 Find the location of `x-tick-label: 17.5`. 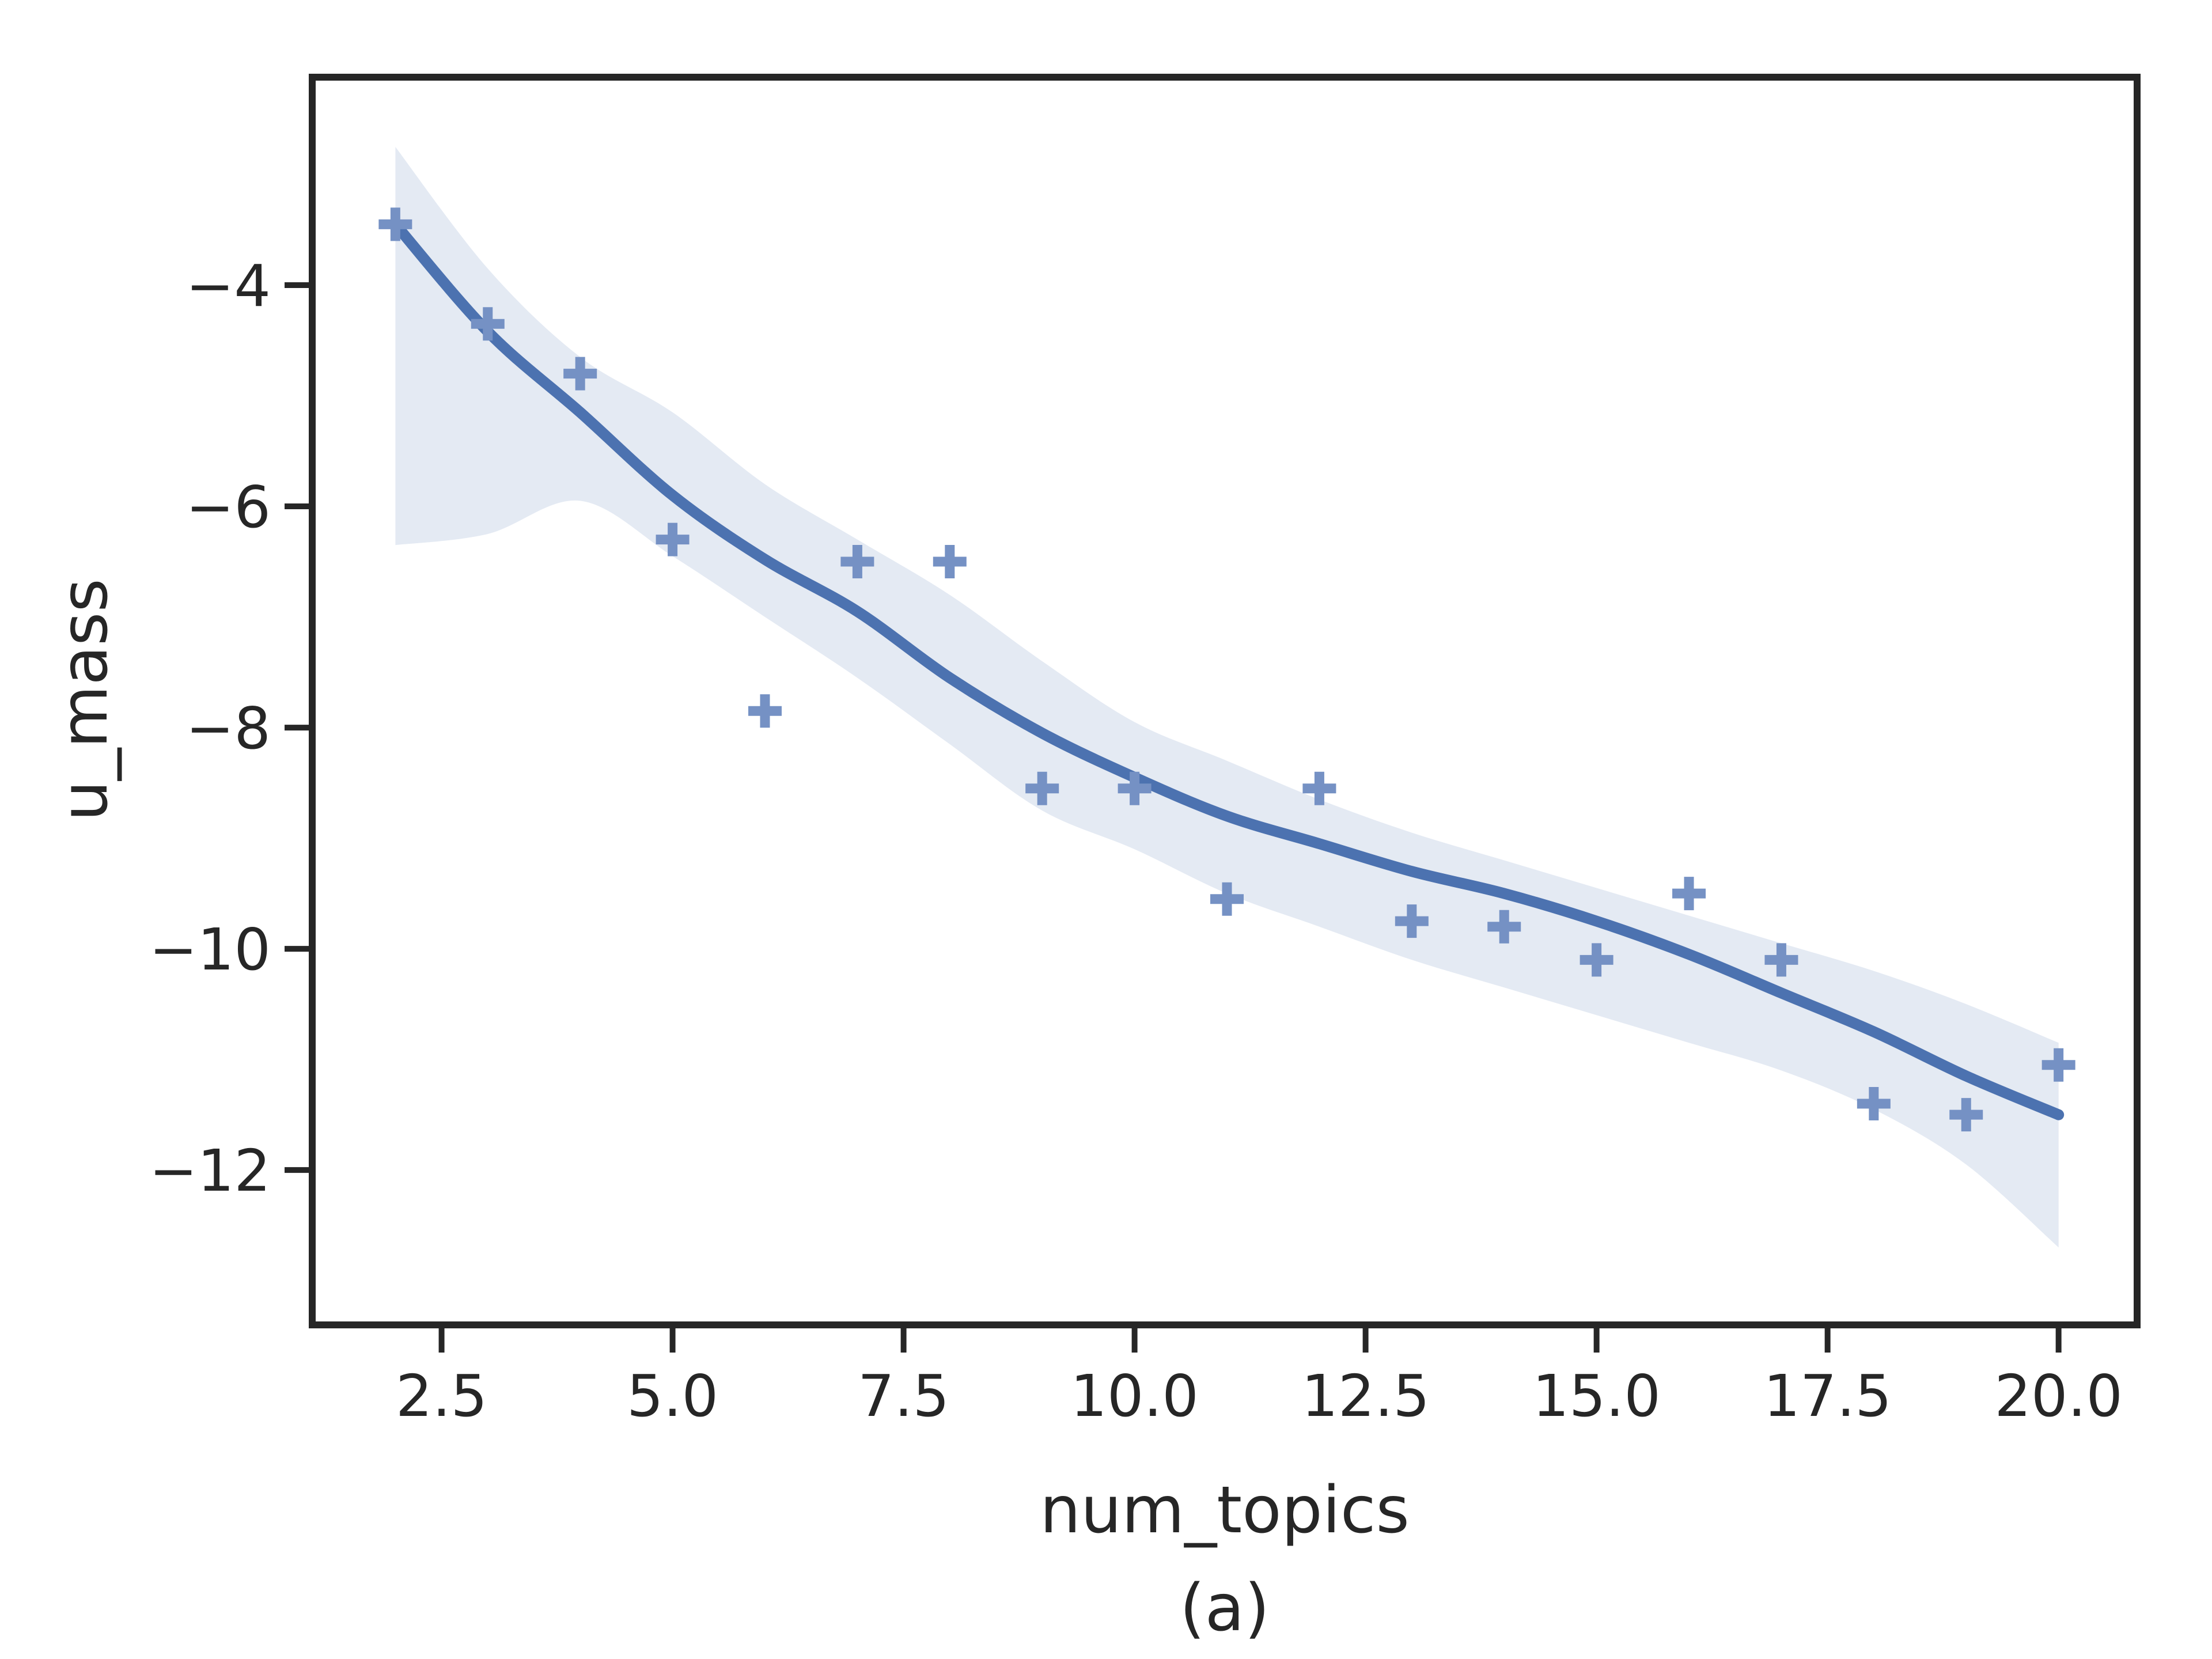

x-tick-label: 17.5 is located at coordinates (1827, 1396).